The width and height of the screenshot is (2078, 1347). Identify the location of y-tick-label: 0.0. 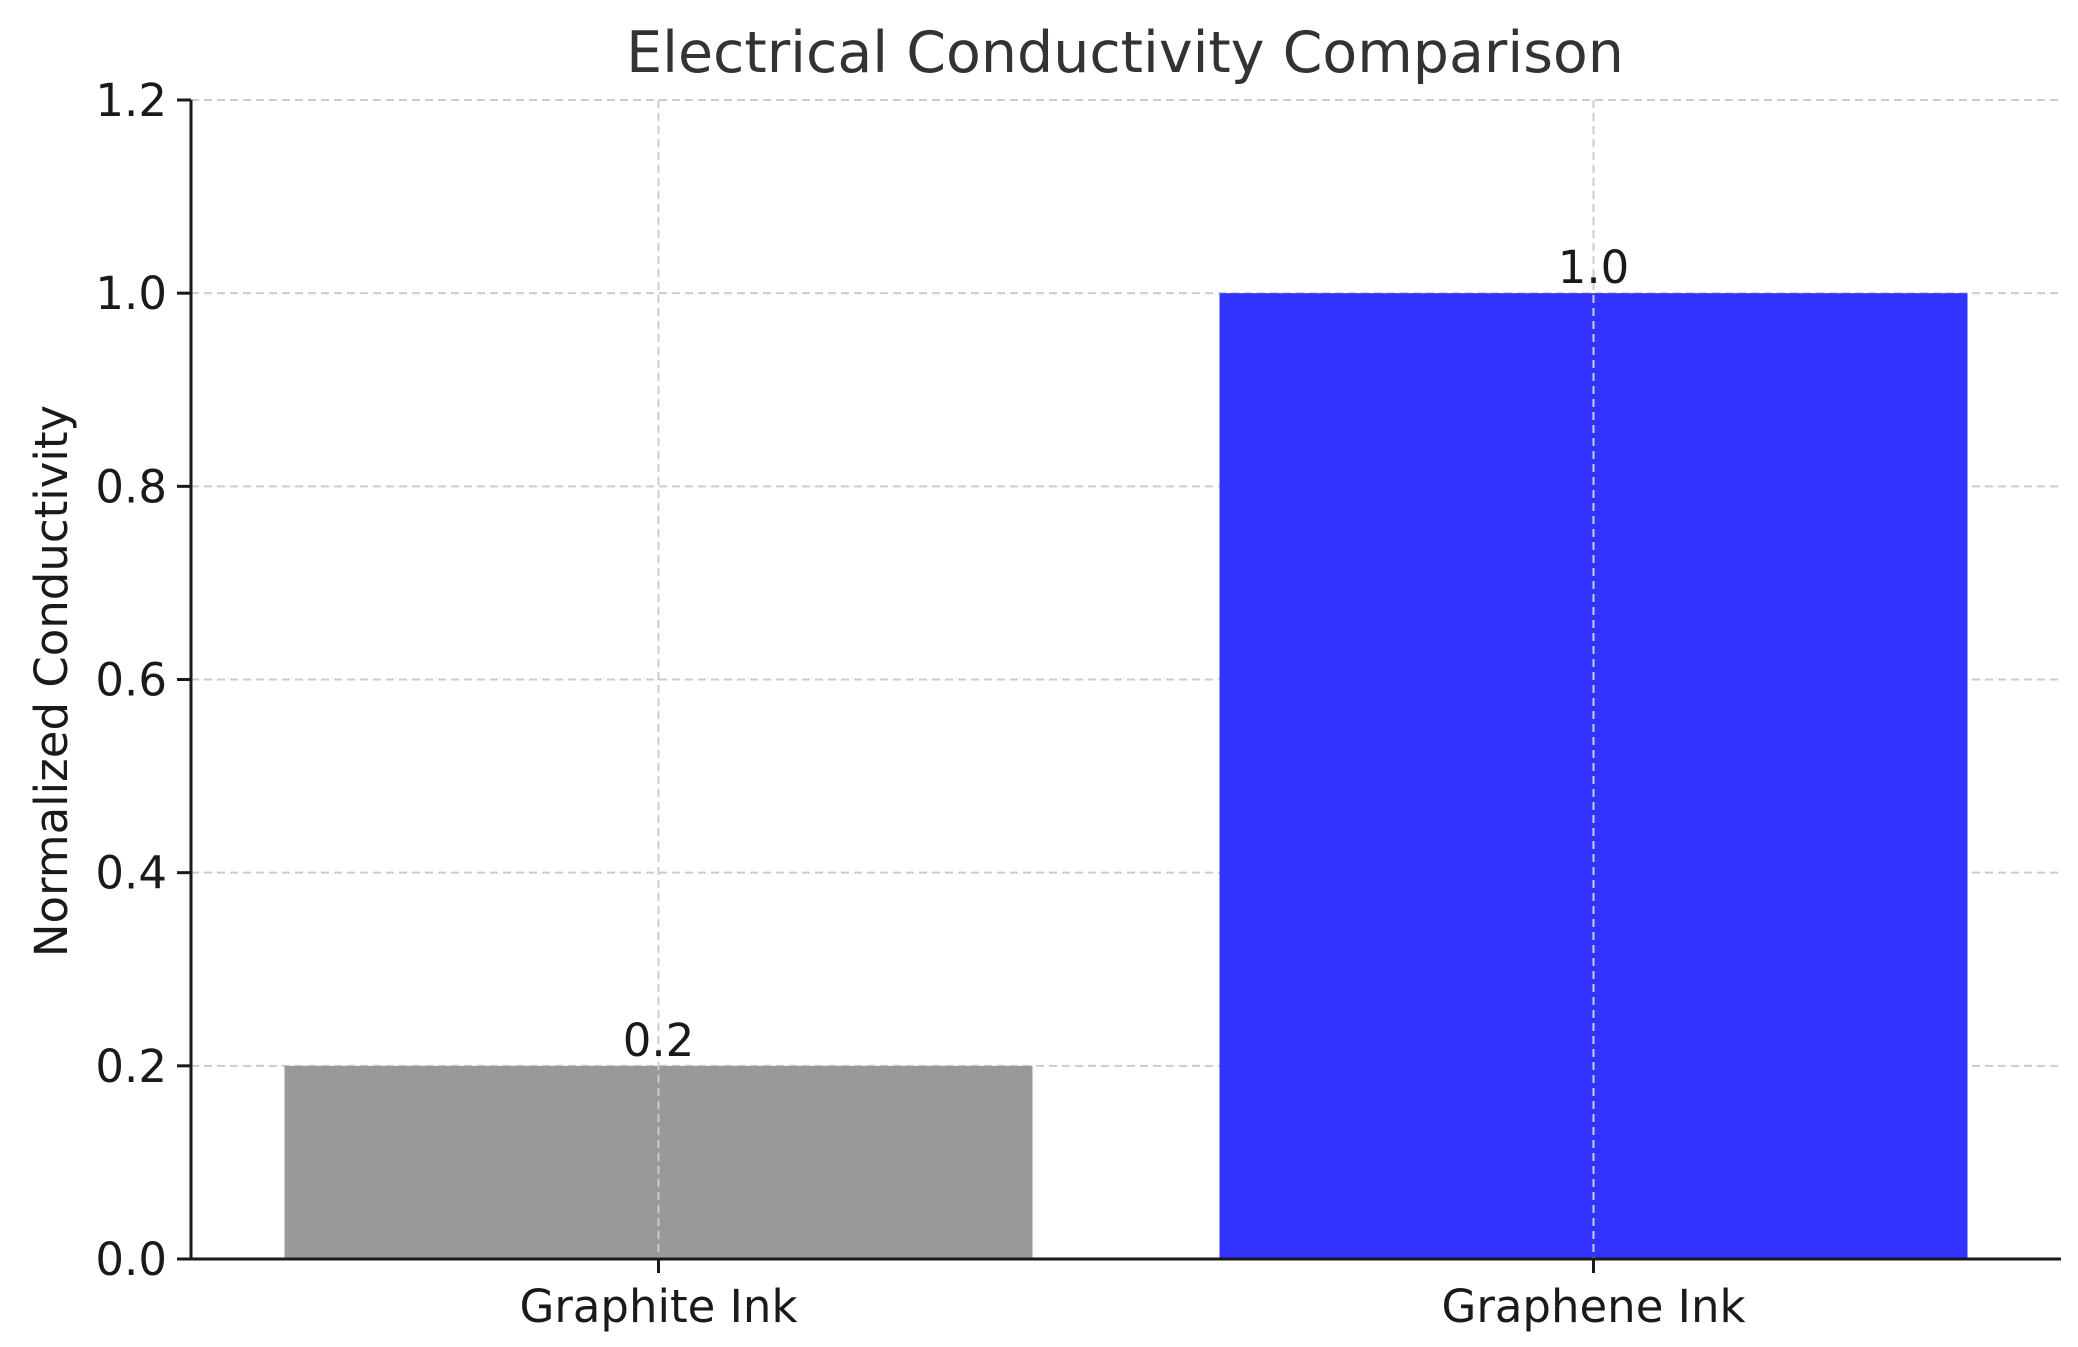
(131, 1259).